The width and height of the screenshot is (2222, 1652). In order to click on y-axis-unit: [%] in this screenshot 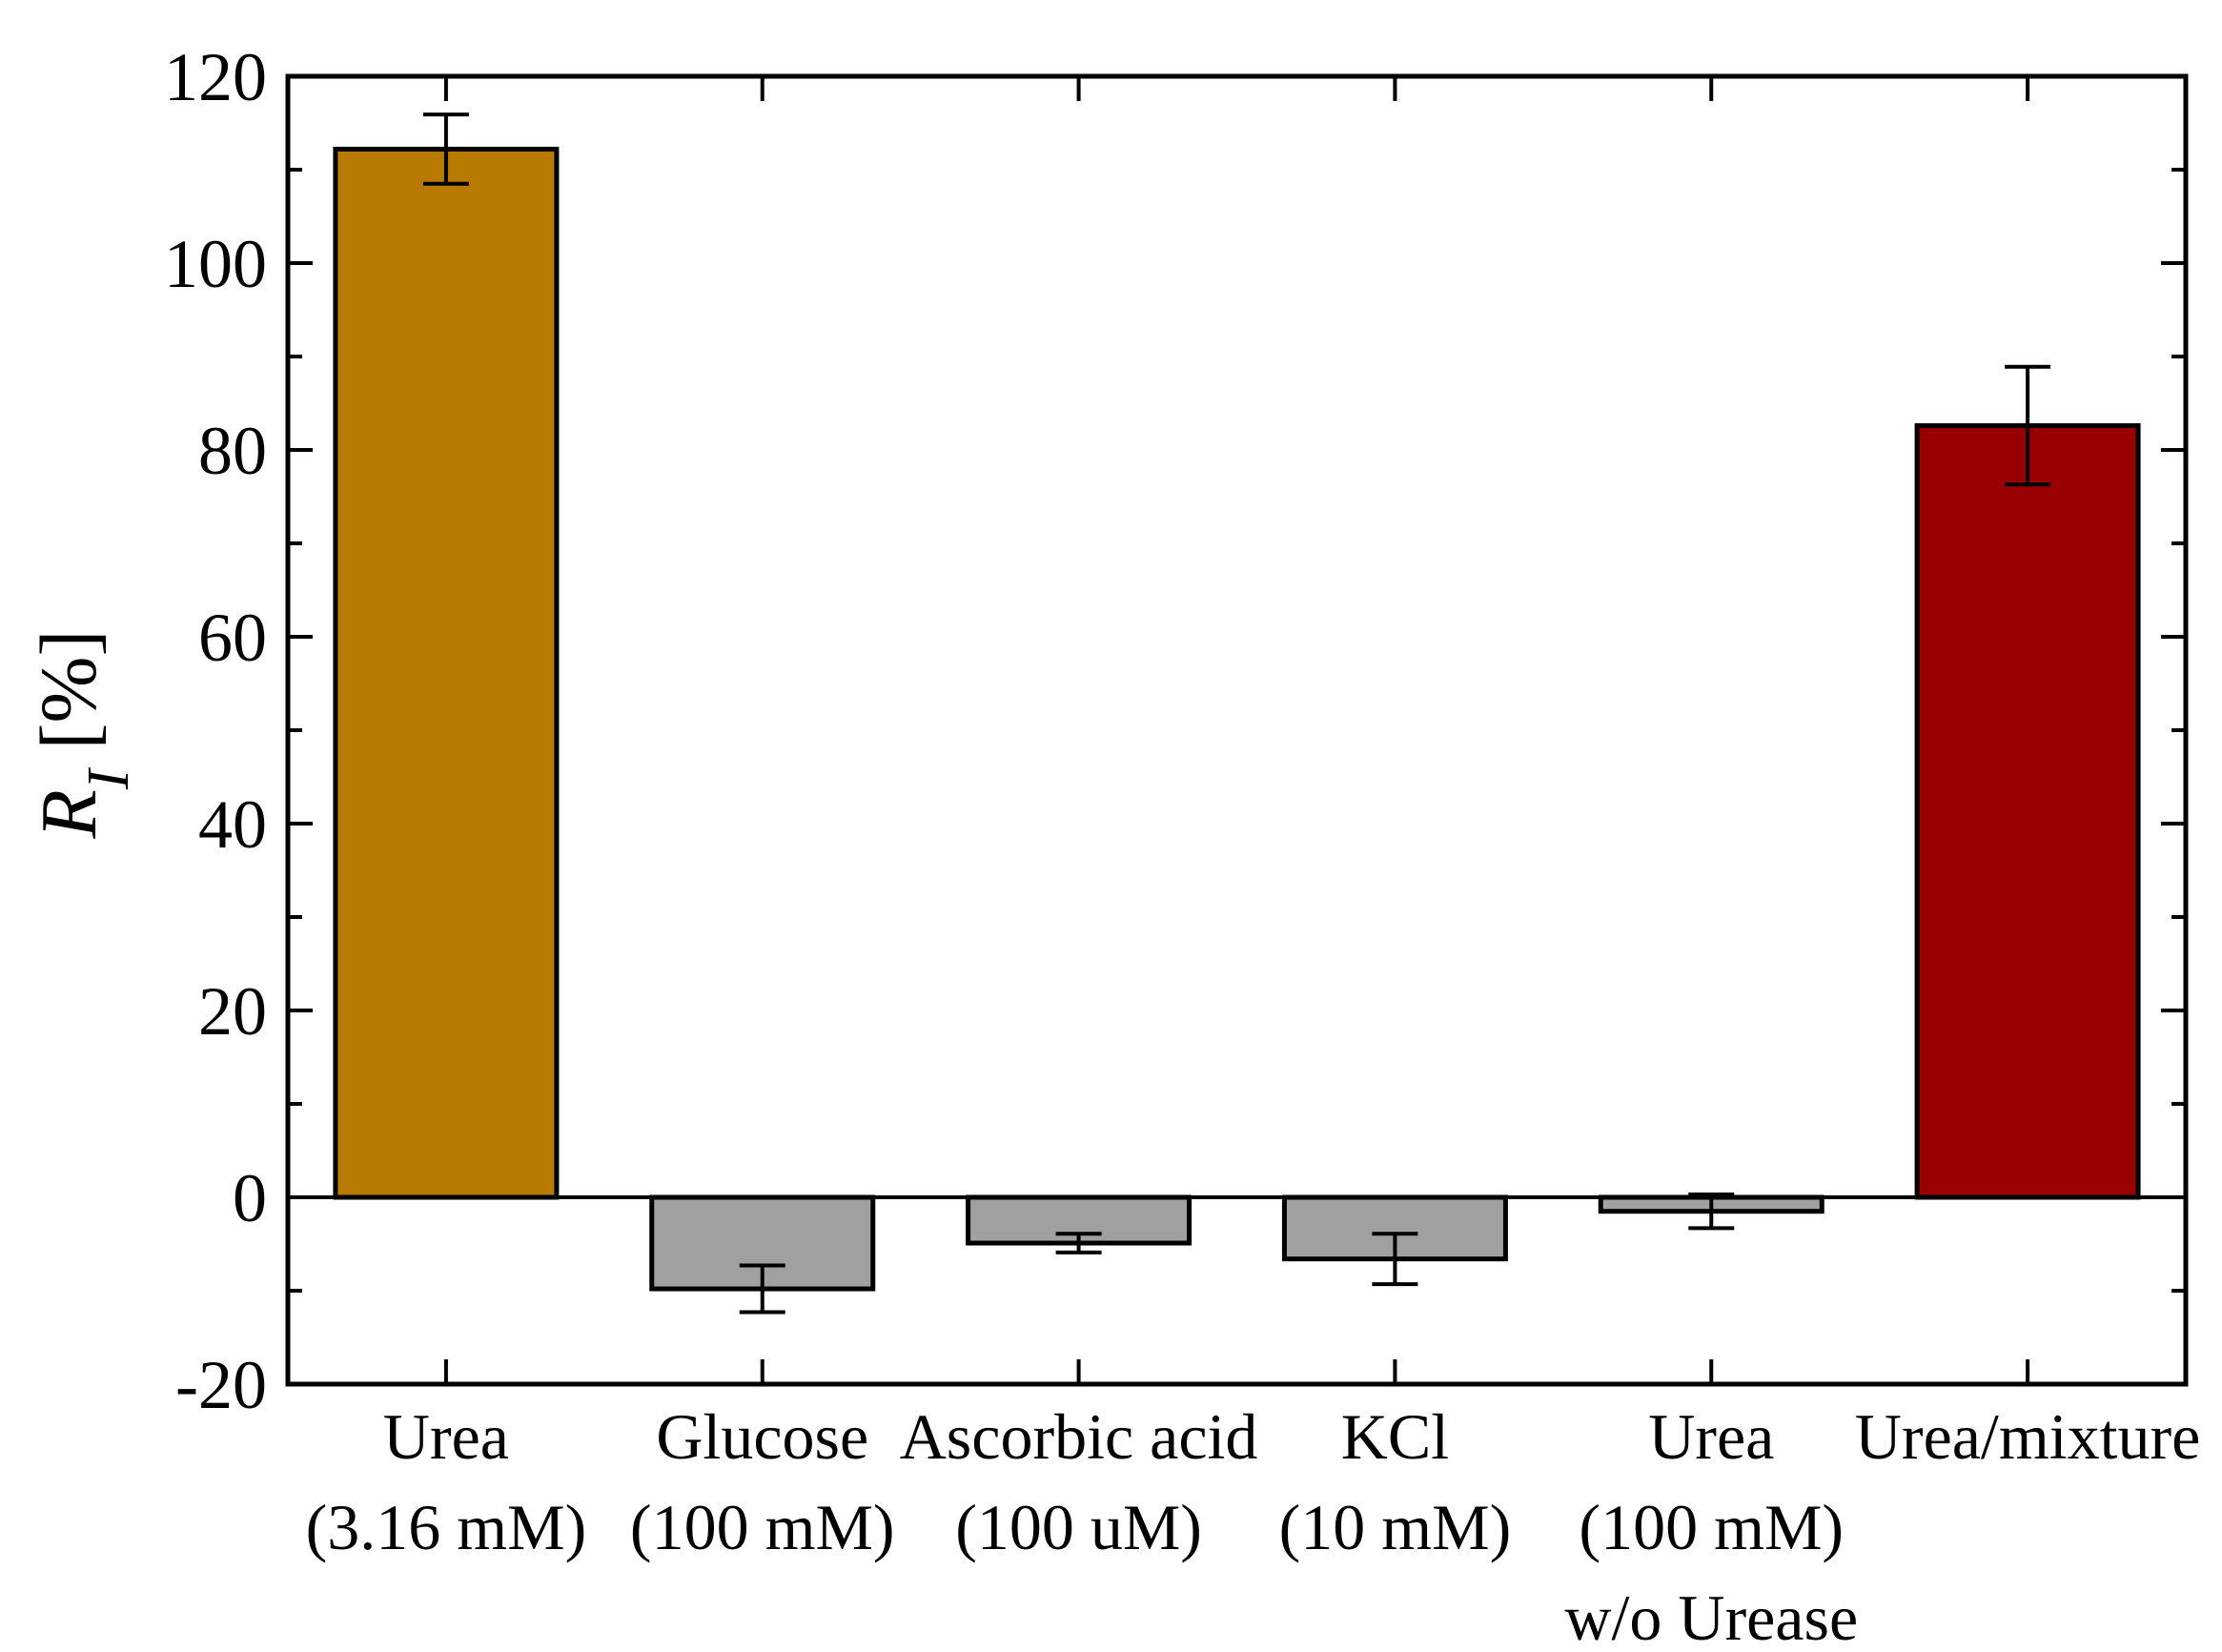, I will do `click(69, 700)`.